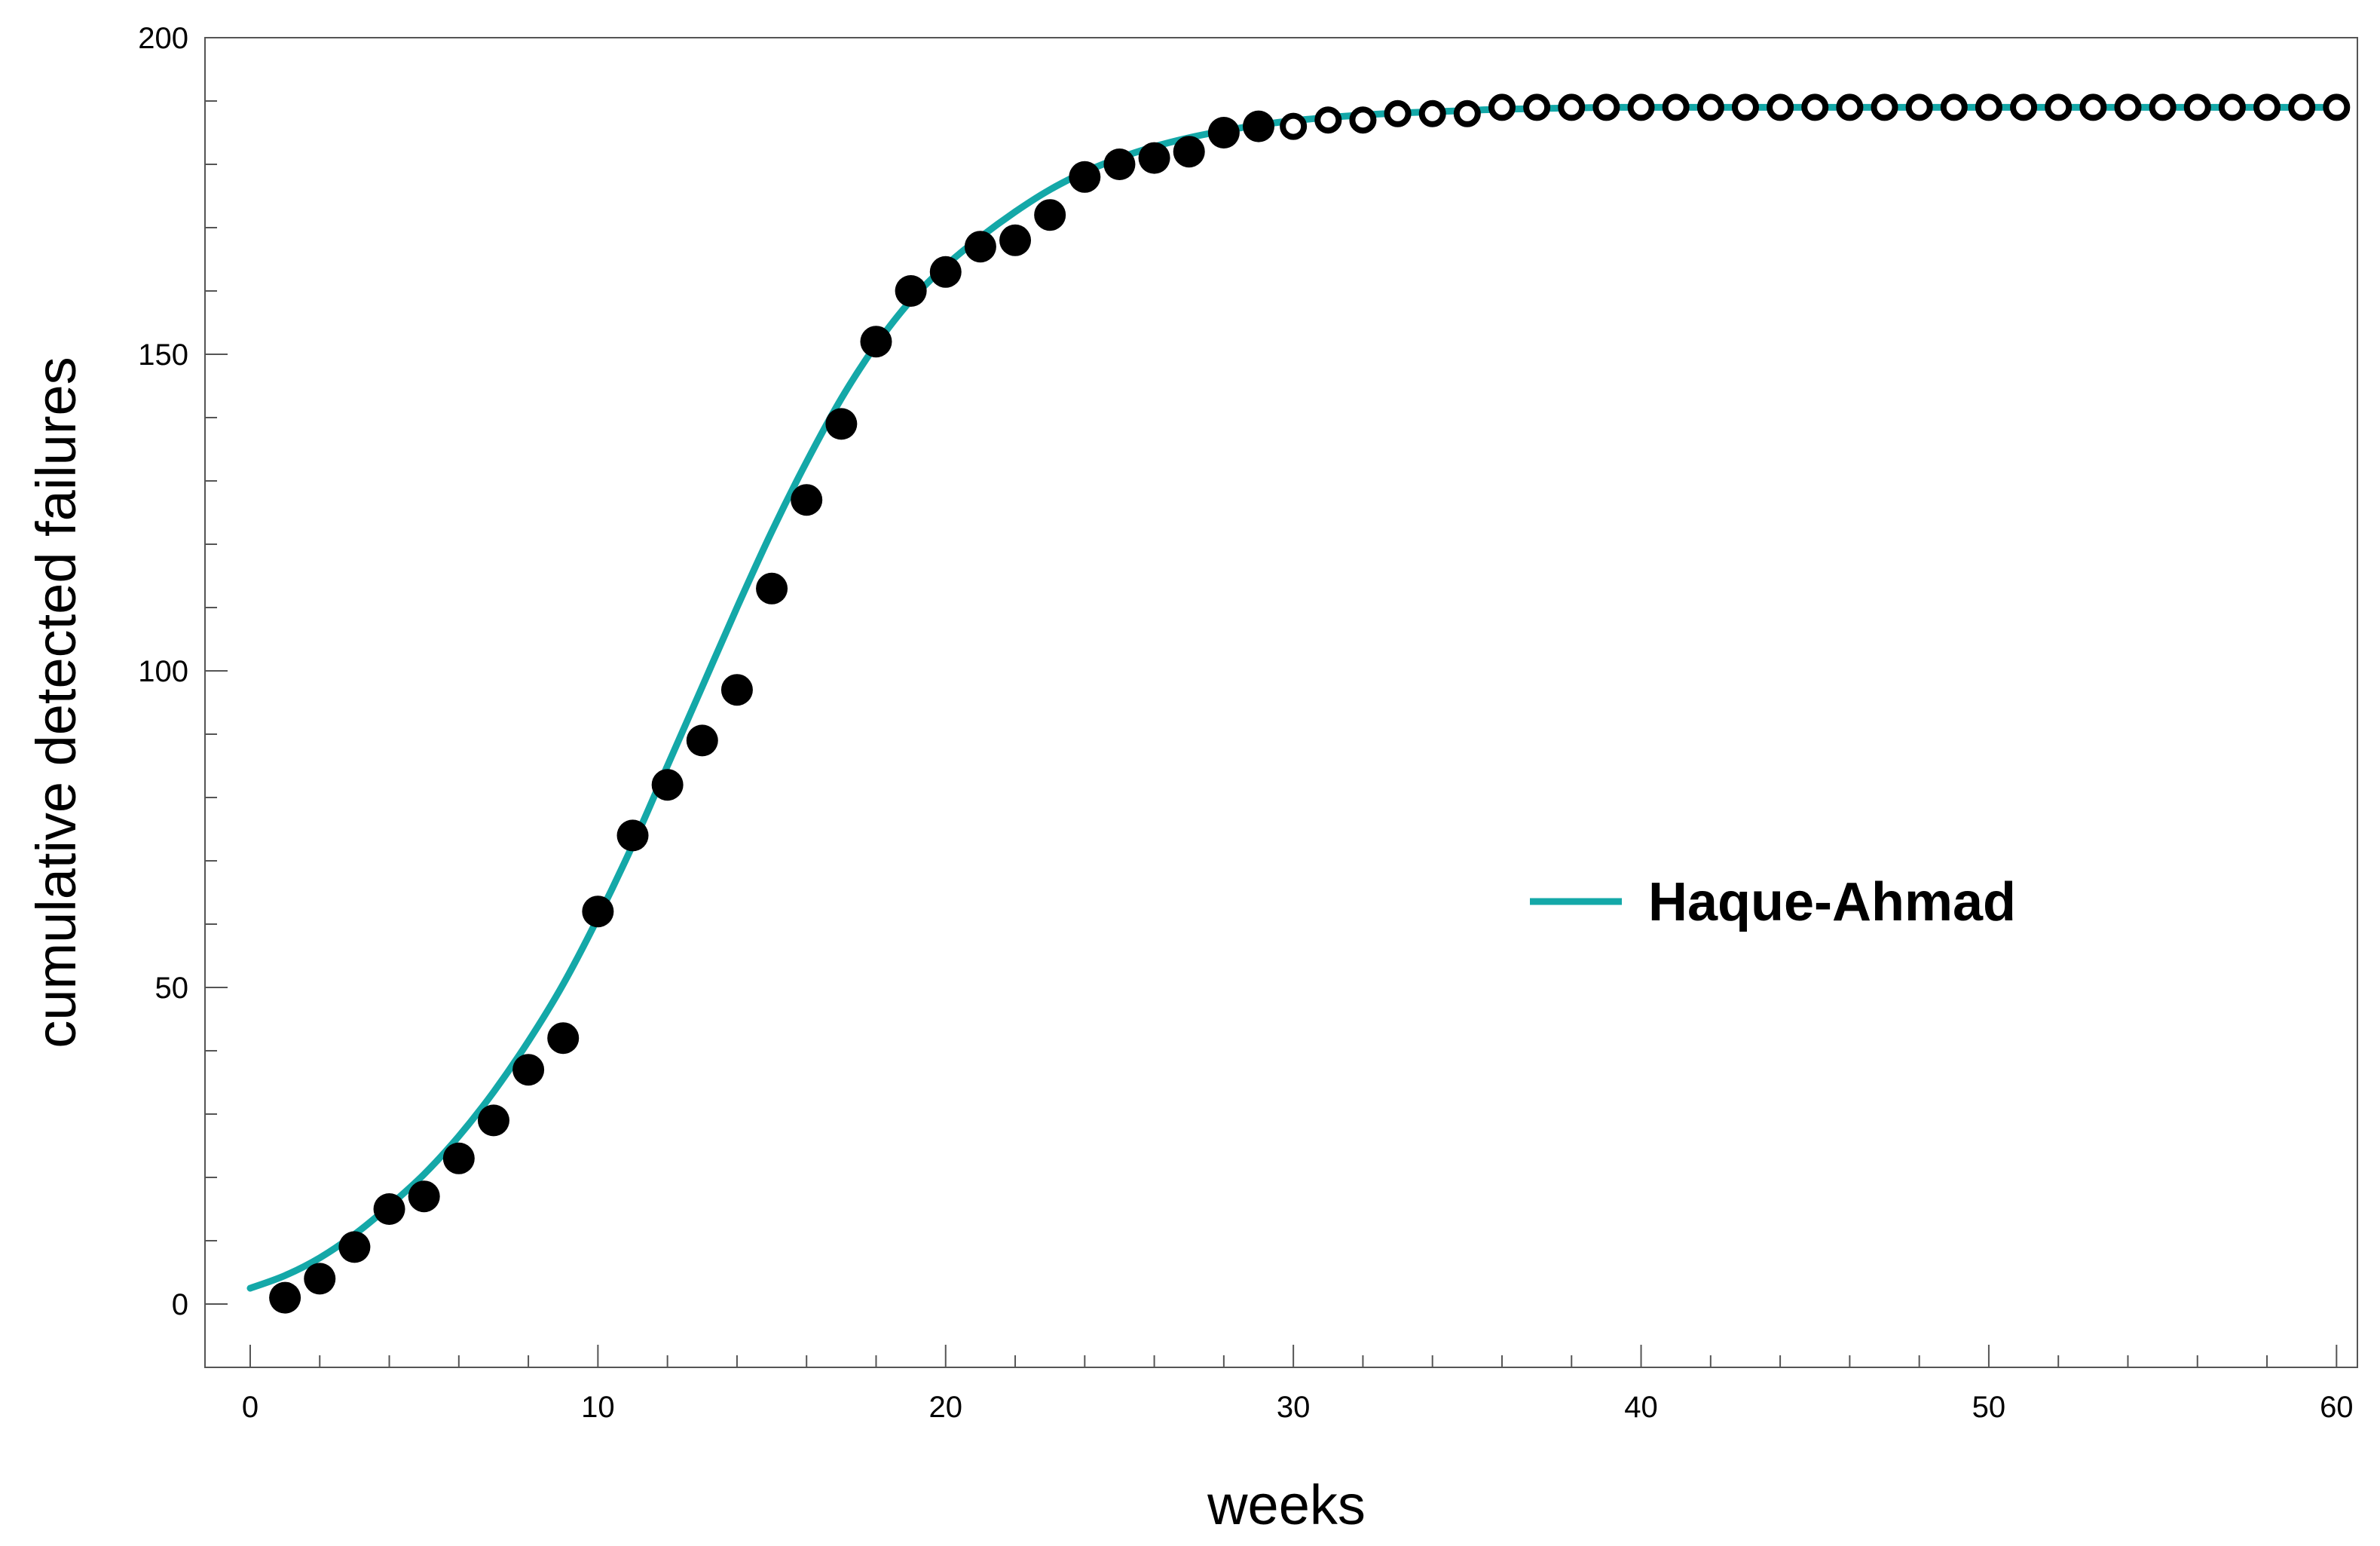 This screenshot has width=2380, height=1546. I want to click on y-tick-label: 0, so click(180, 1304).